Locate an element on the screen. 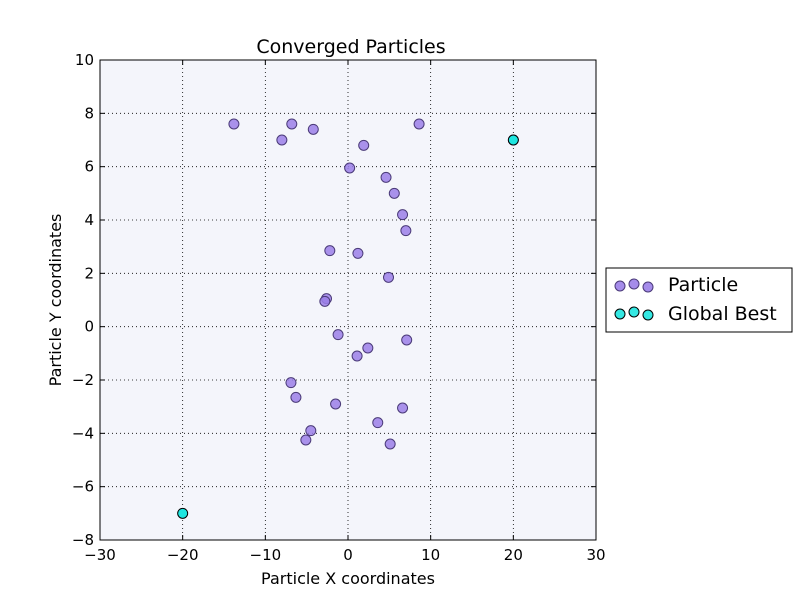 The width and height of the screenshot is (800, 600). y-tick-label: 10 is located at coordinates (84, 60).